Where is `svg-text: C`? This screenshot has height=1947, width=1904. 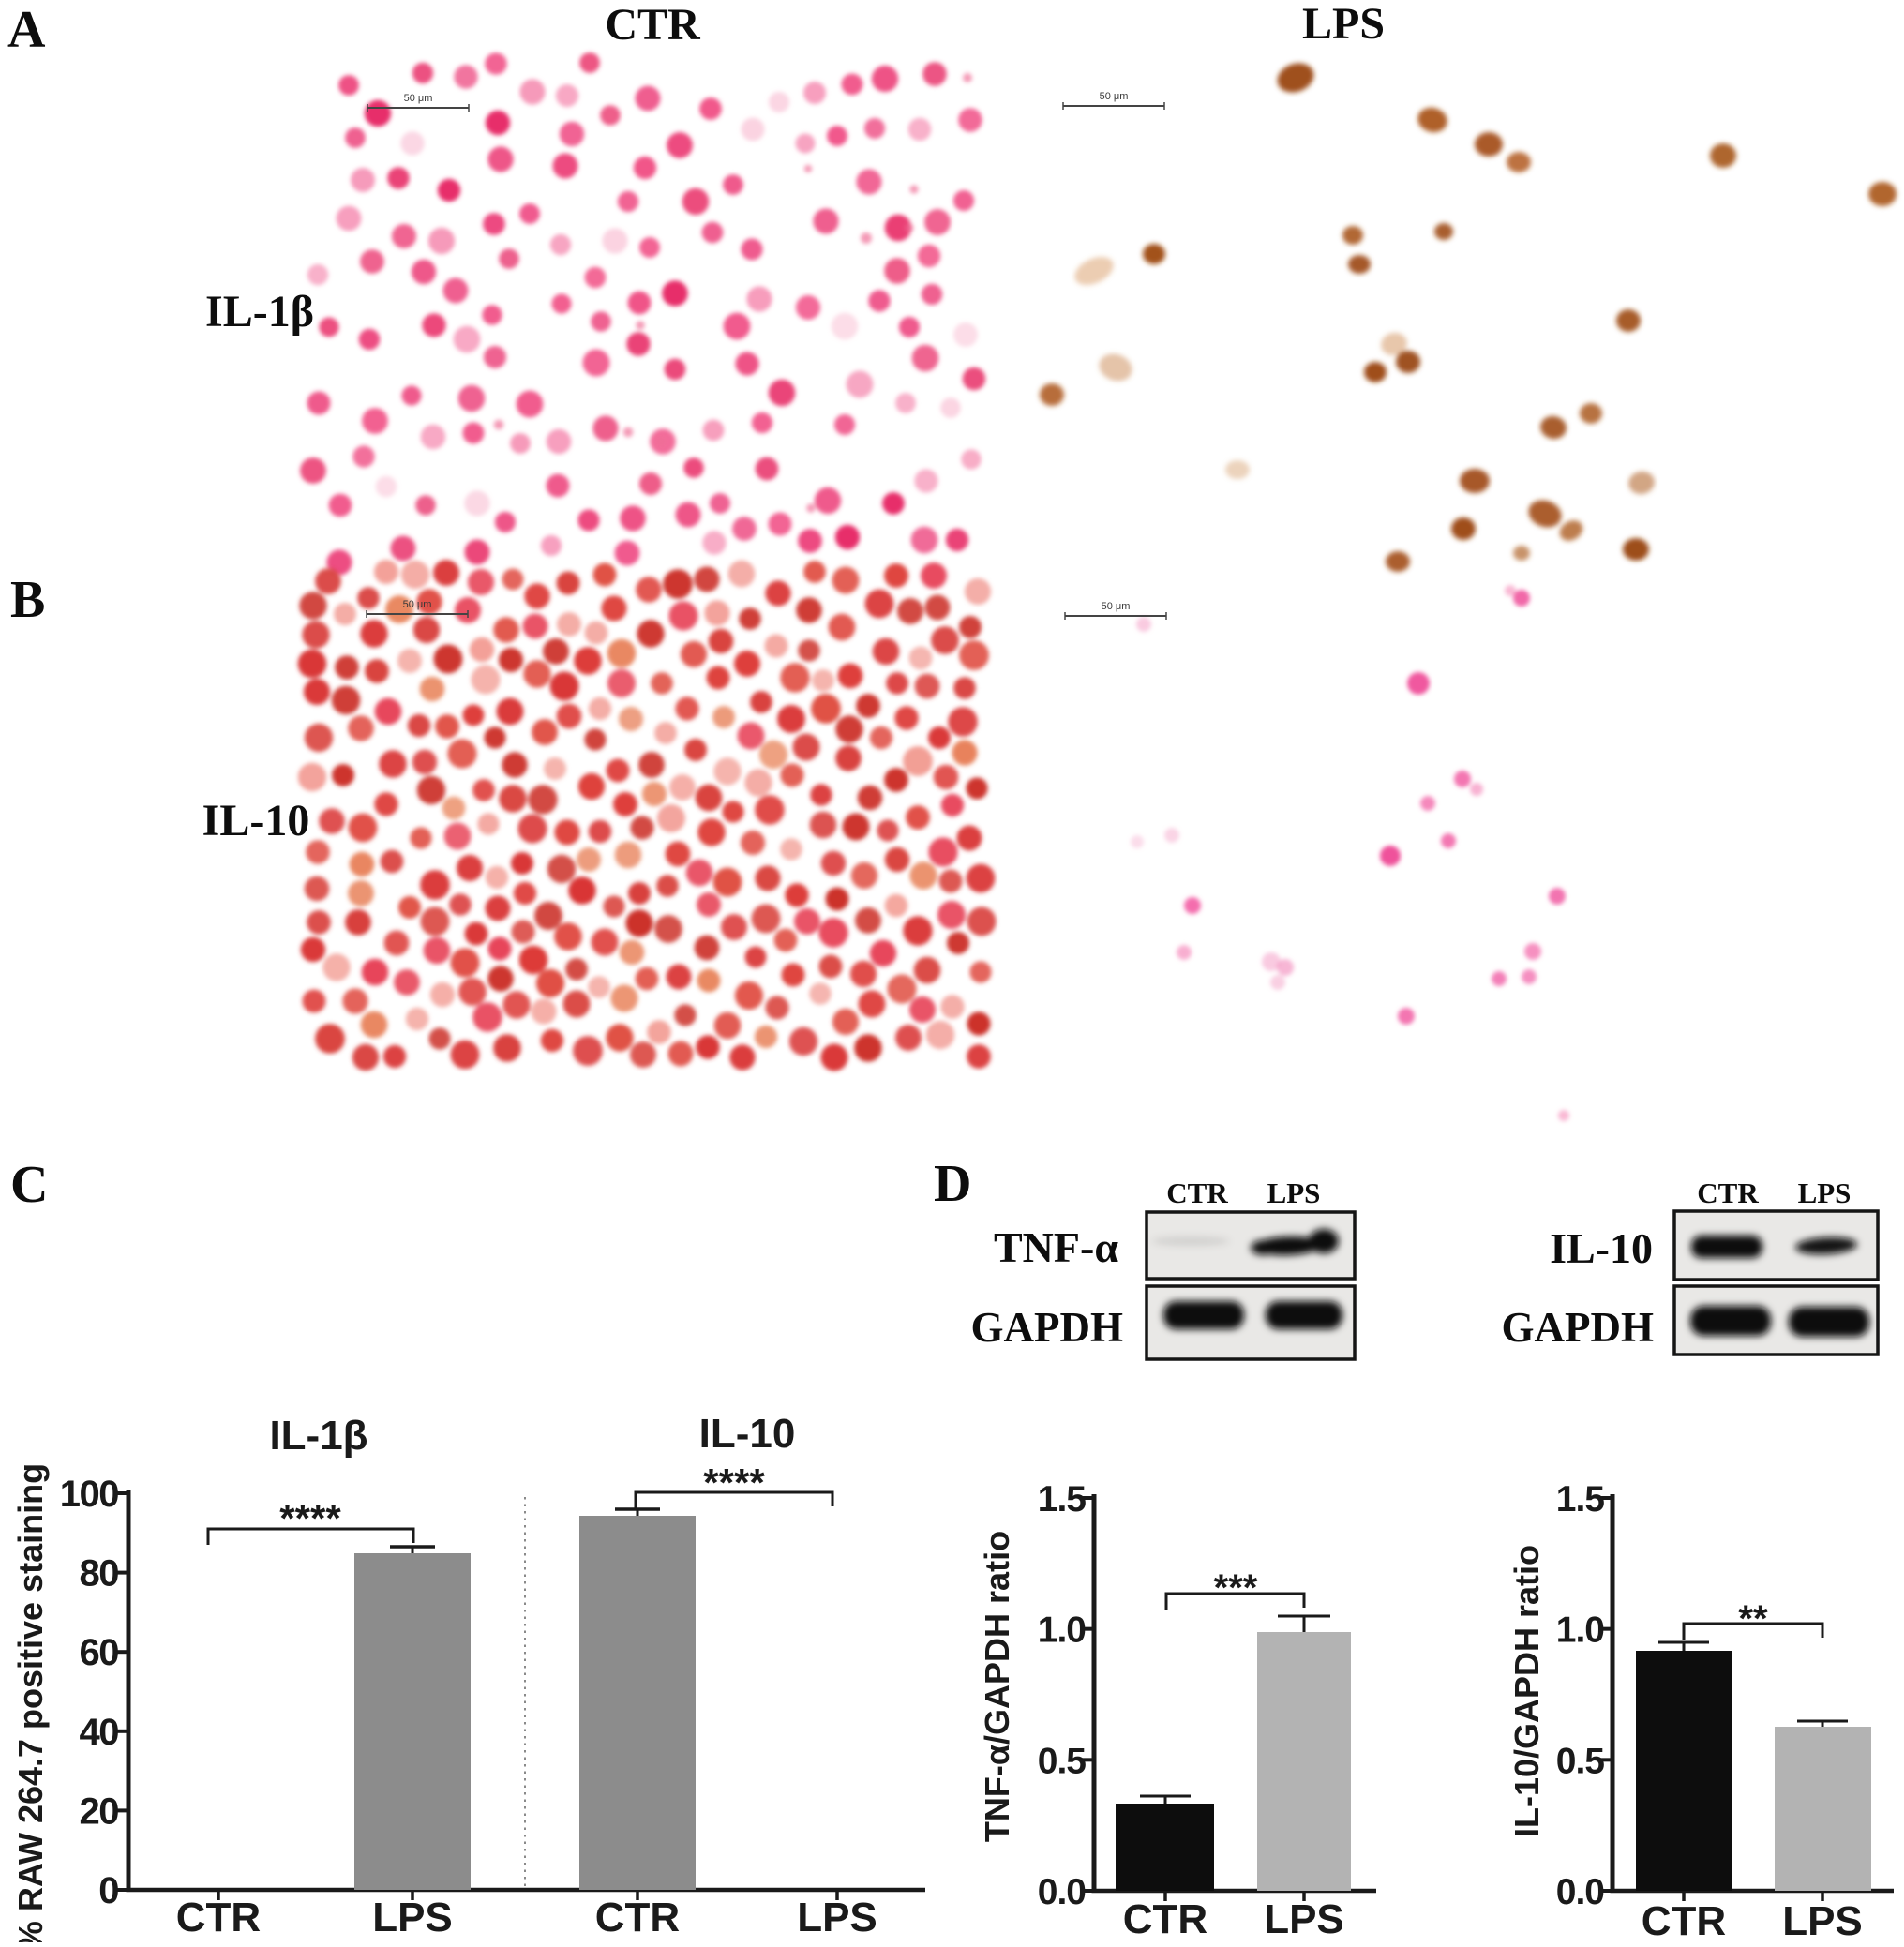 svg-text: C is located at coordinates (29, 1185).